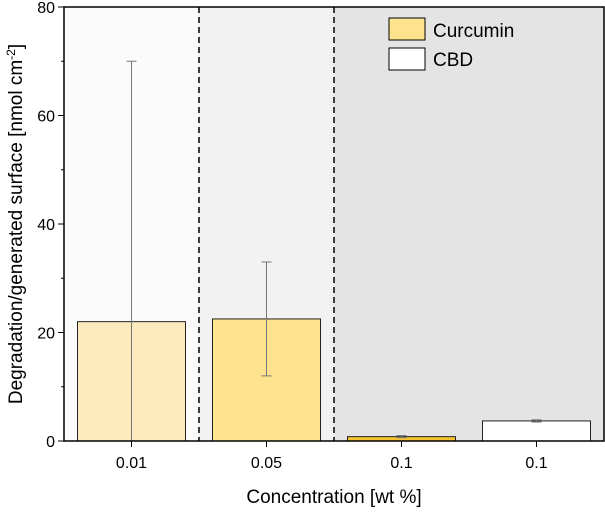 The image size is (605, 512). Describe the element at coordinates (453, 60) in the screenshot. I see `legend-label-cbd: CBD` at that location.